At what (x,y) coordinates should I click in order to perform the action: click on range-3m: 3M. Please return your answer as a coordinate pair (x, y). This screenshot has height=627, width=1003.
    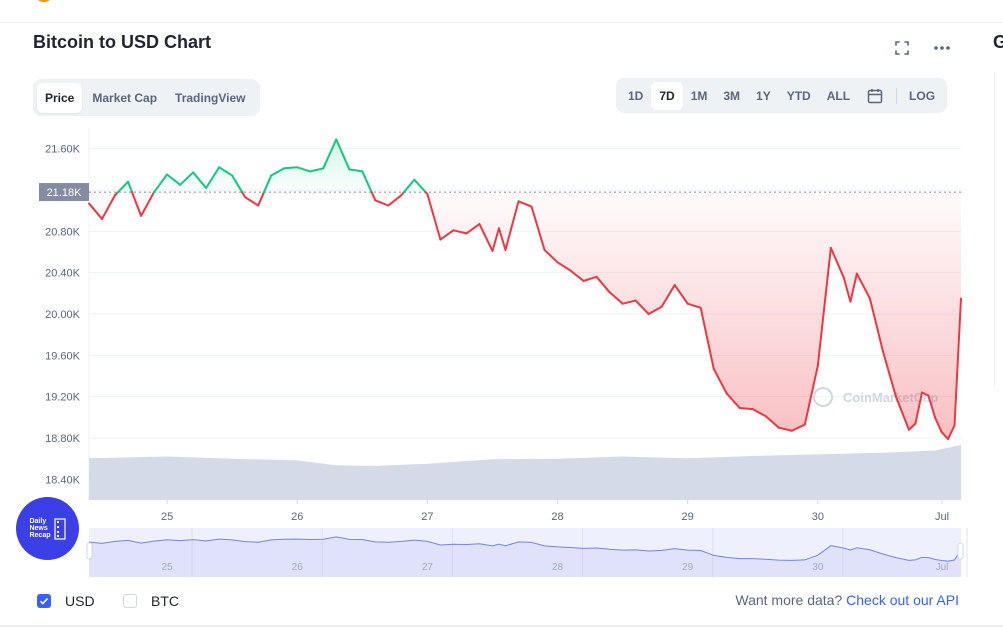
    Looking at the image, I should click on (732, 95).